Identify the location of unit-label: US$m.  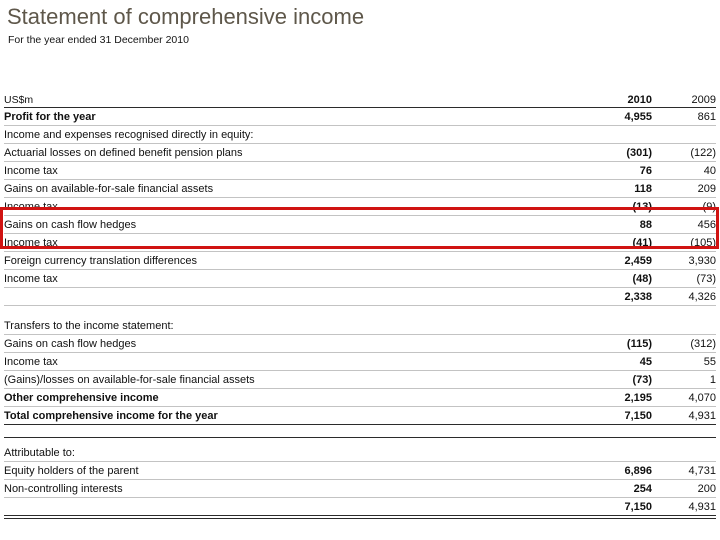
(19, 99).